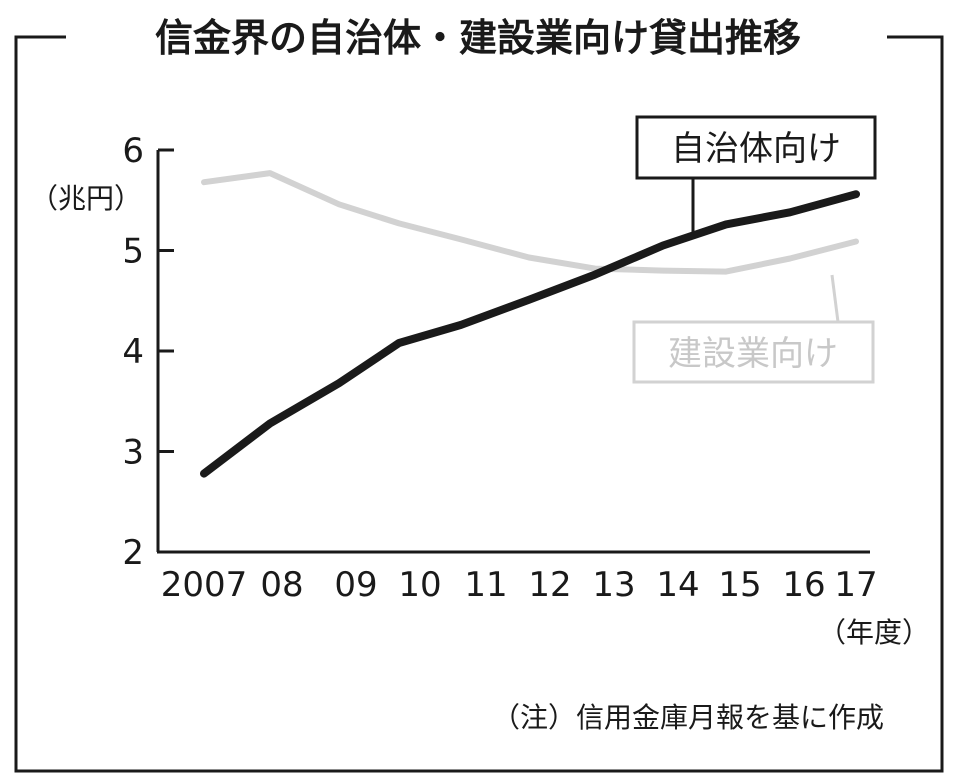 This screenshot has height=780, width=956. What do you see at coordinates (485, 585) in the screenshot?
I see `x-tick-label: 11` at bounding box center [485, 585].